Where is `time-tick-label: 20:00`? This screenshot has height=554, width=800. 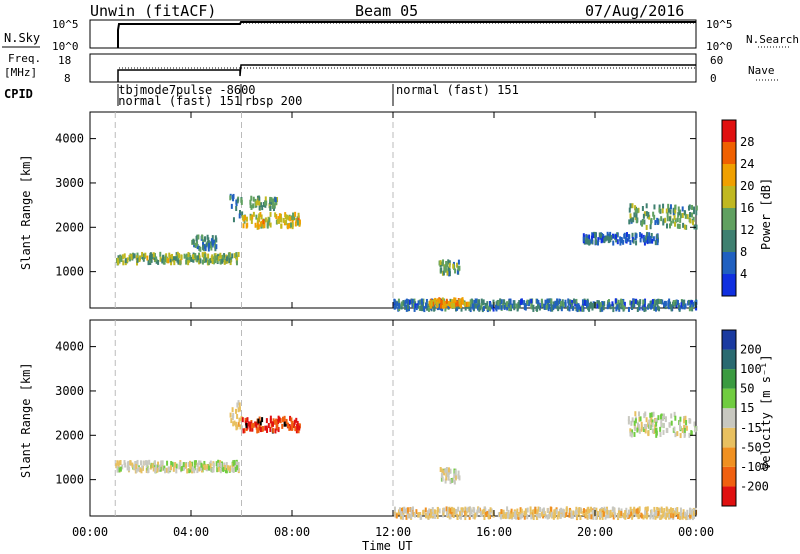 time-tick-label: 20:00 is located at coordinates (595, 532).